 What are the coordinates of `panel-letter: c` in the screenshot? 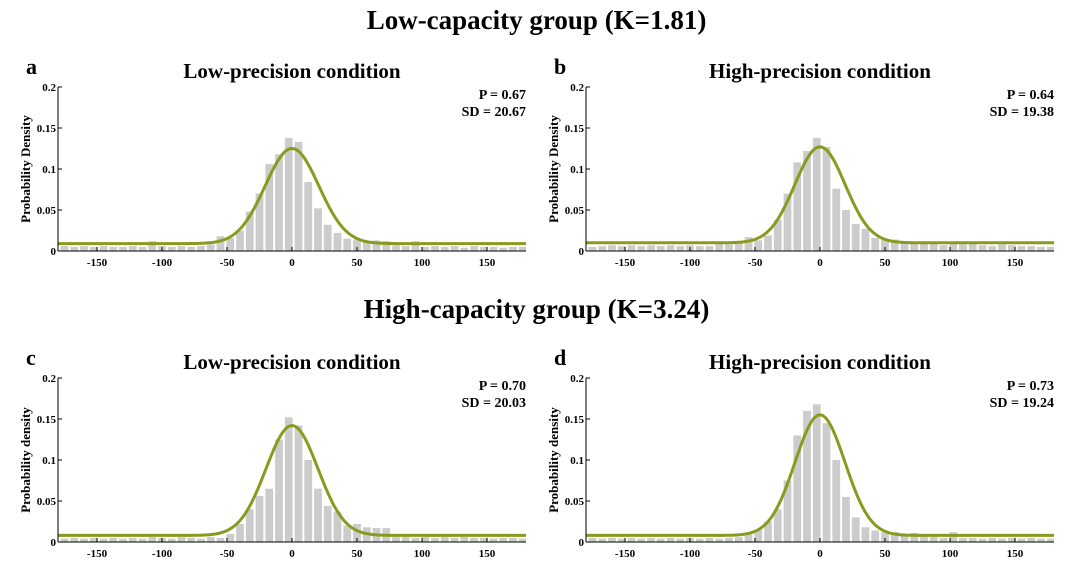 It's located at (31, 357).